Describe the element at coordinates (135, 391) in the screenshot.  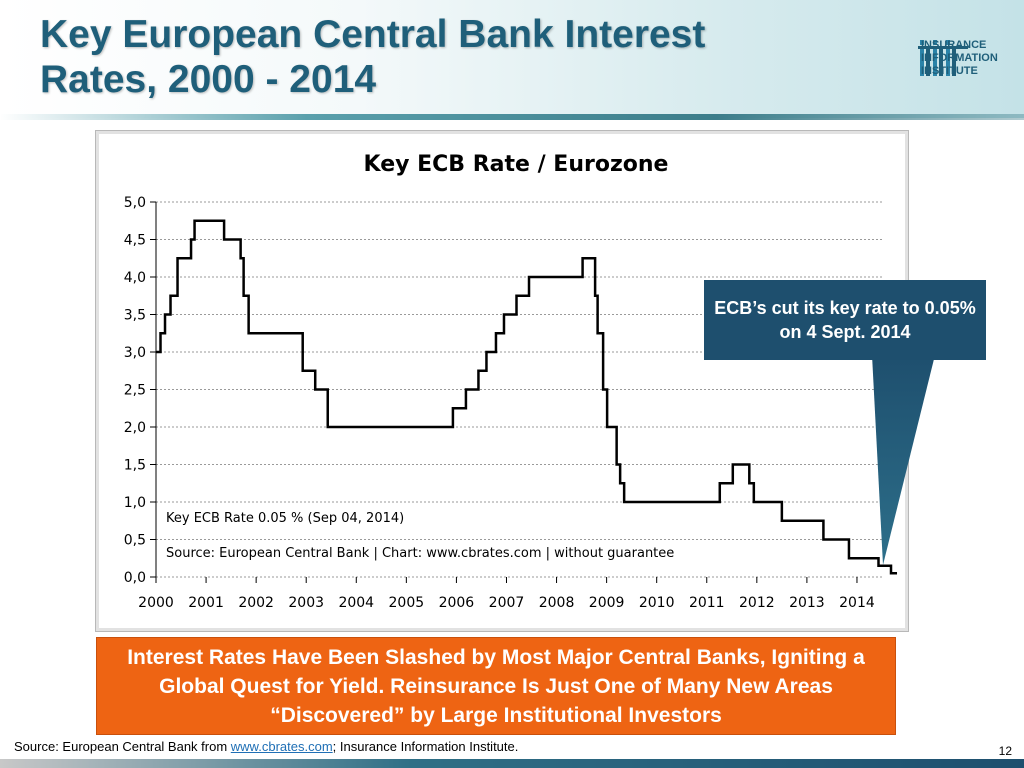
I see `y-tick-label: 2,5` at that location.